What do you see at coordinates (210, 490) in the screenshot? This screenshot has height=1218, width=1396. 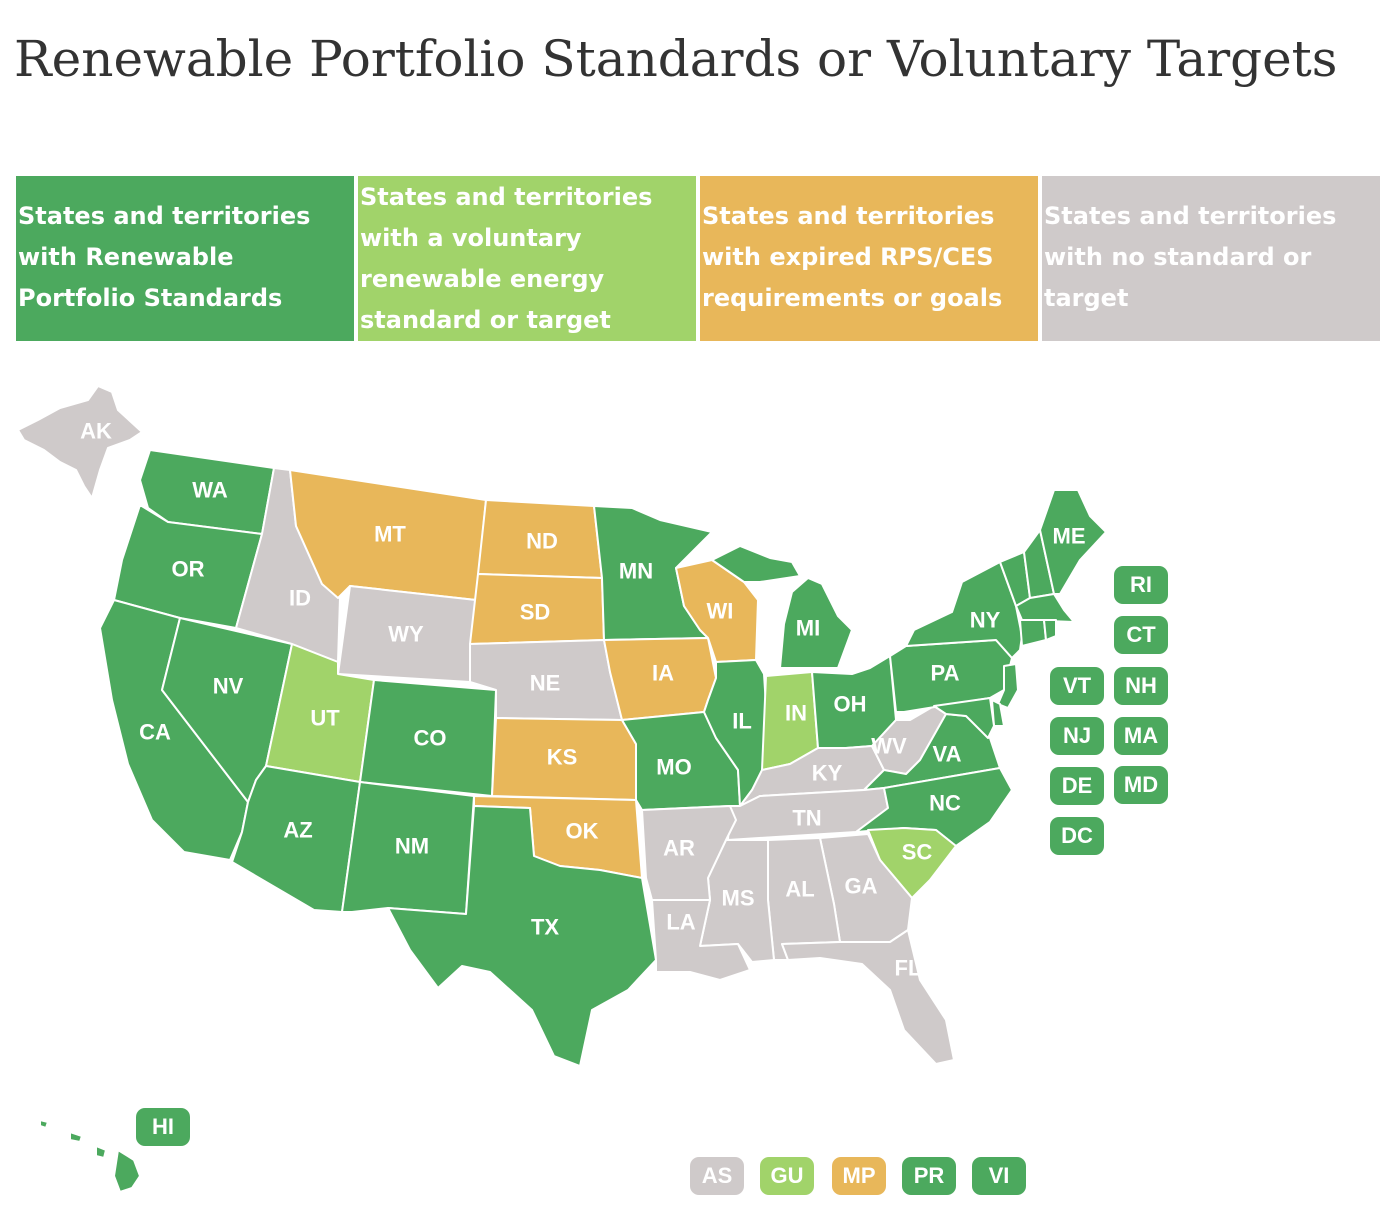 I see `label-wa: WA` at bounding box center [210, 490].